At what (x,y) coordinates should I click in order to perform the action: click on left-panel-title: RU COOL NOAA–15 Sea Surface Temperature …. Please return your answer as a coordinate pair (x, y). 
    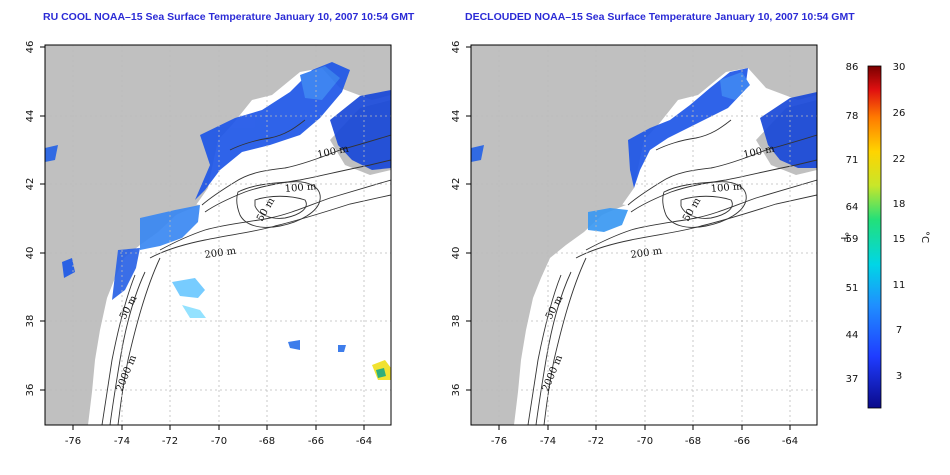
    Looking at the image, I should click on (229, 17).